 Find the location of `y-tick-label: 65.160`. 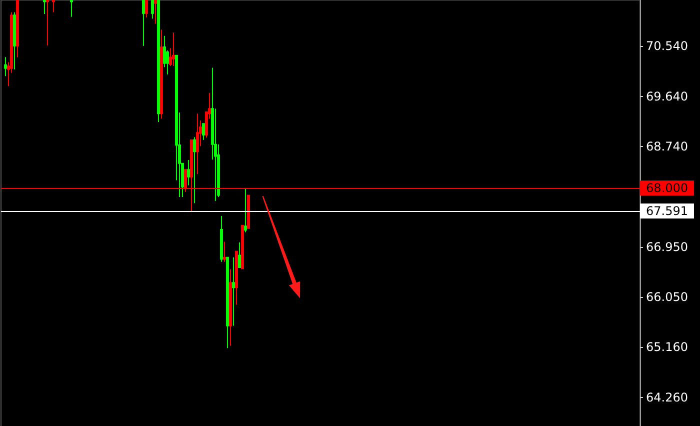

y-tick-label: 65.160 is located at coordinates (667, 347).